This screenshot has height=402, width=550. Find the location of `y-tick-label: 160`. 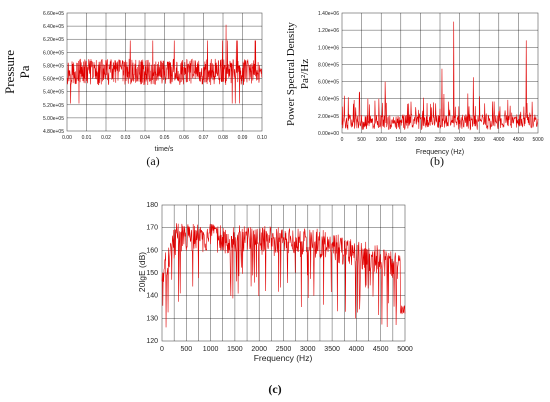

y-tick-label: 160 is located at coordinates (152, 250).